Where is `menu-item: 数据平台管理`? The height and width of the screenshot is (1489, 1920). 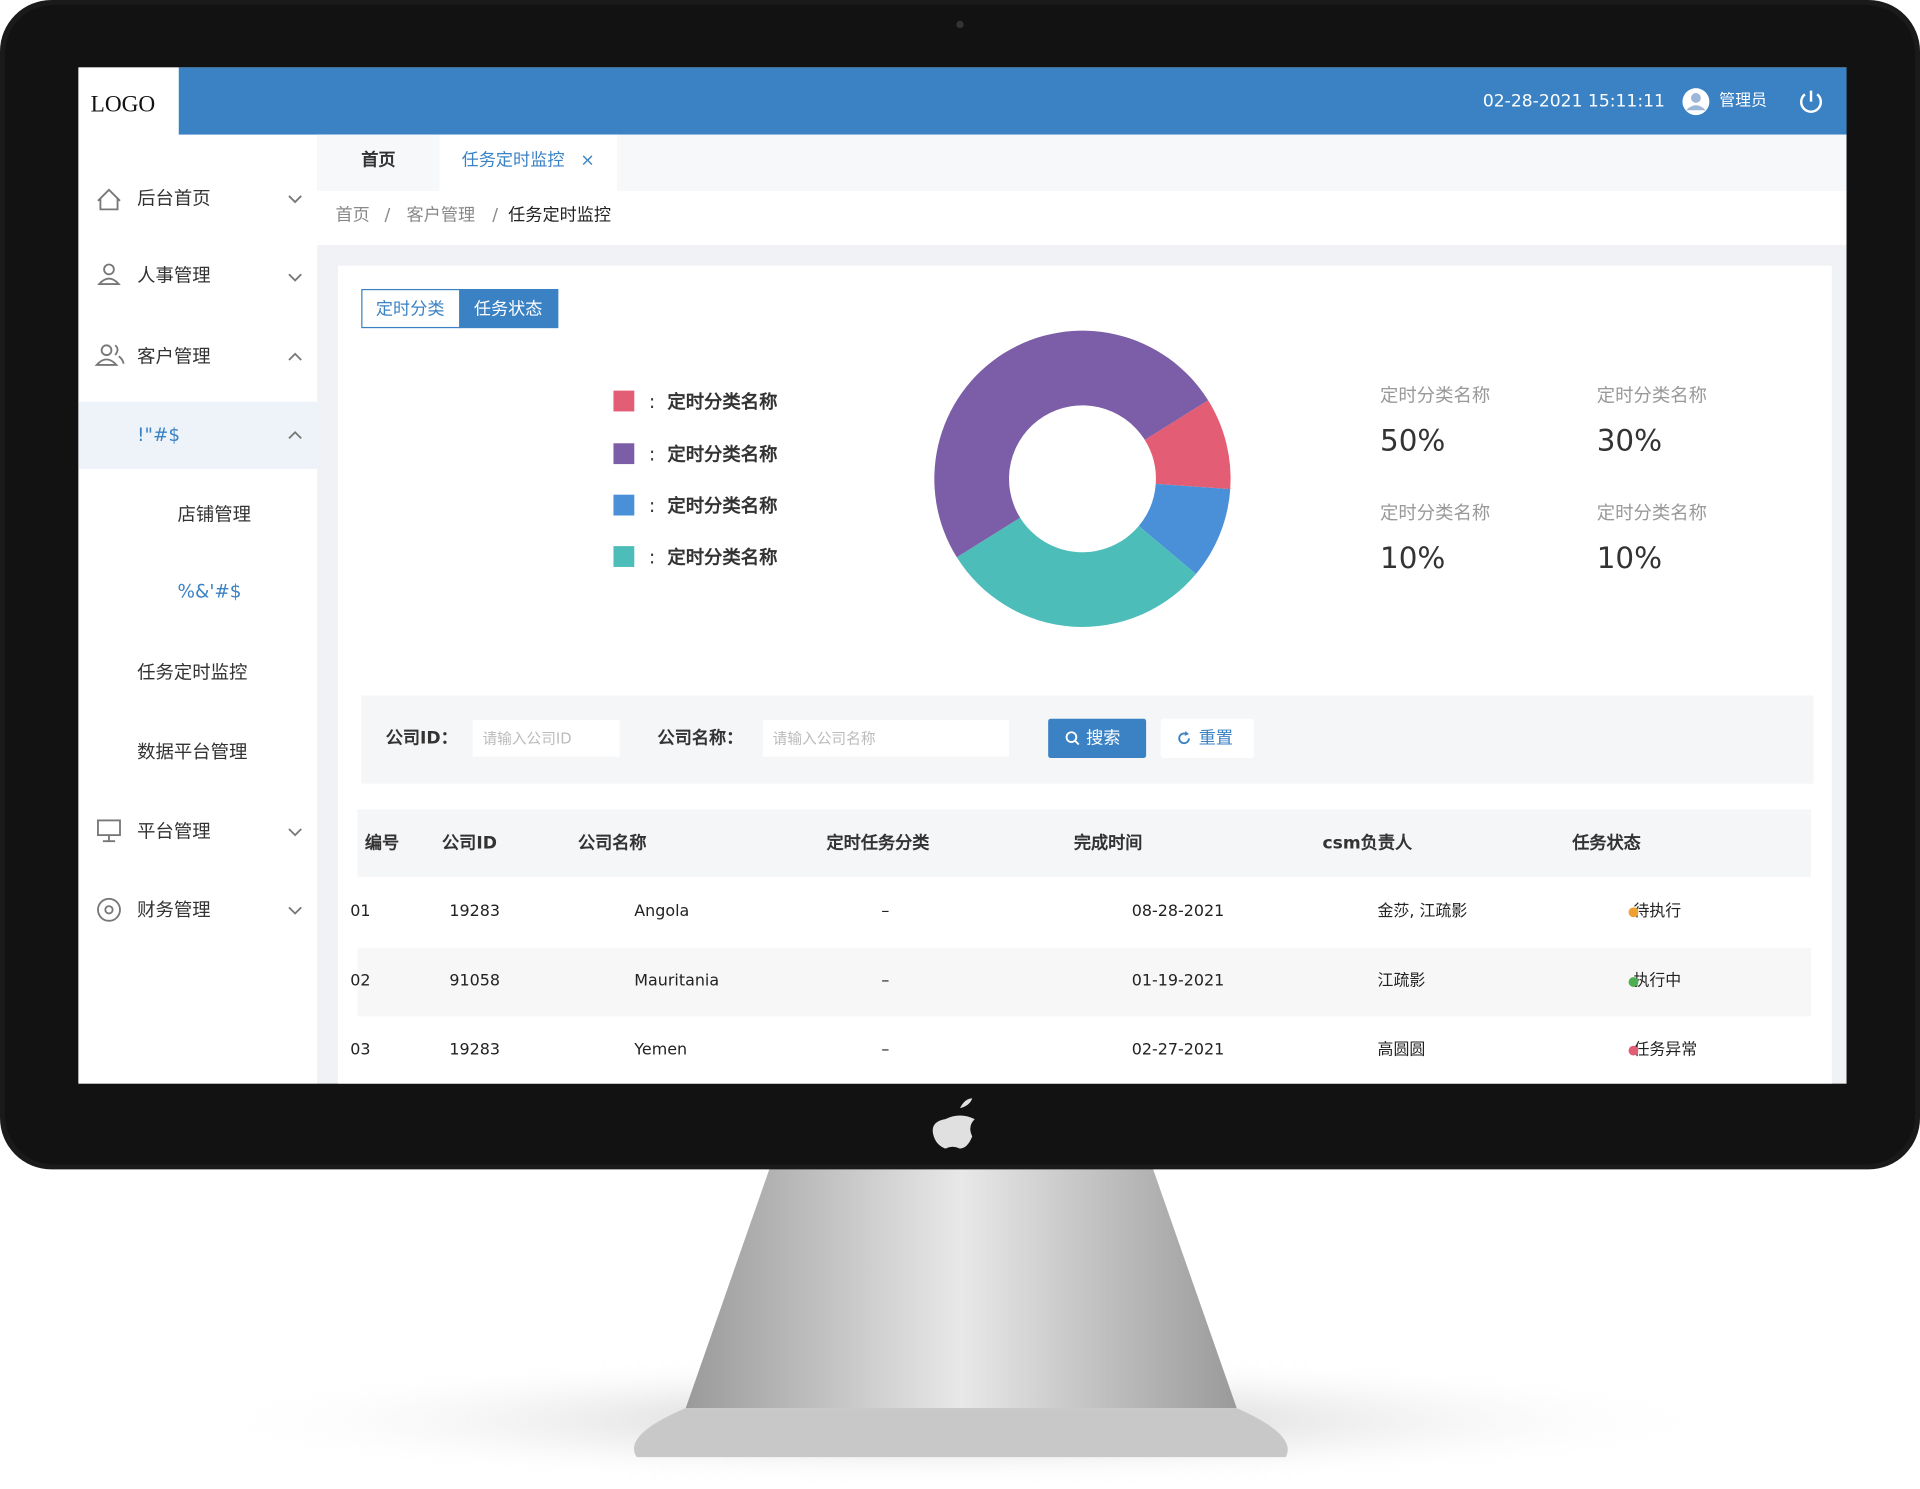
menu-item: 数据平台管理 is located at coordinates (192, 751).